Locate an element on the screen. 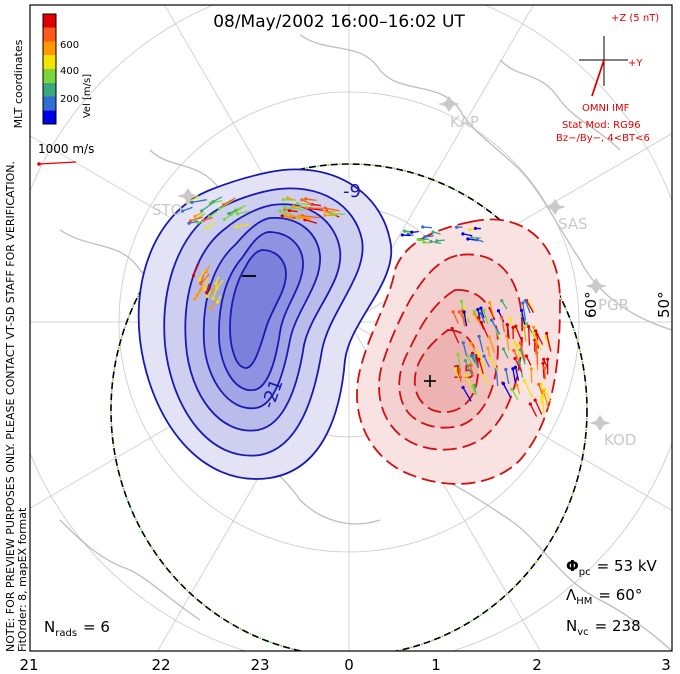 The height and width of the screenshot is (674, 680). station-pgr: PGR is located at coordinates (613, 305).